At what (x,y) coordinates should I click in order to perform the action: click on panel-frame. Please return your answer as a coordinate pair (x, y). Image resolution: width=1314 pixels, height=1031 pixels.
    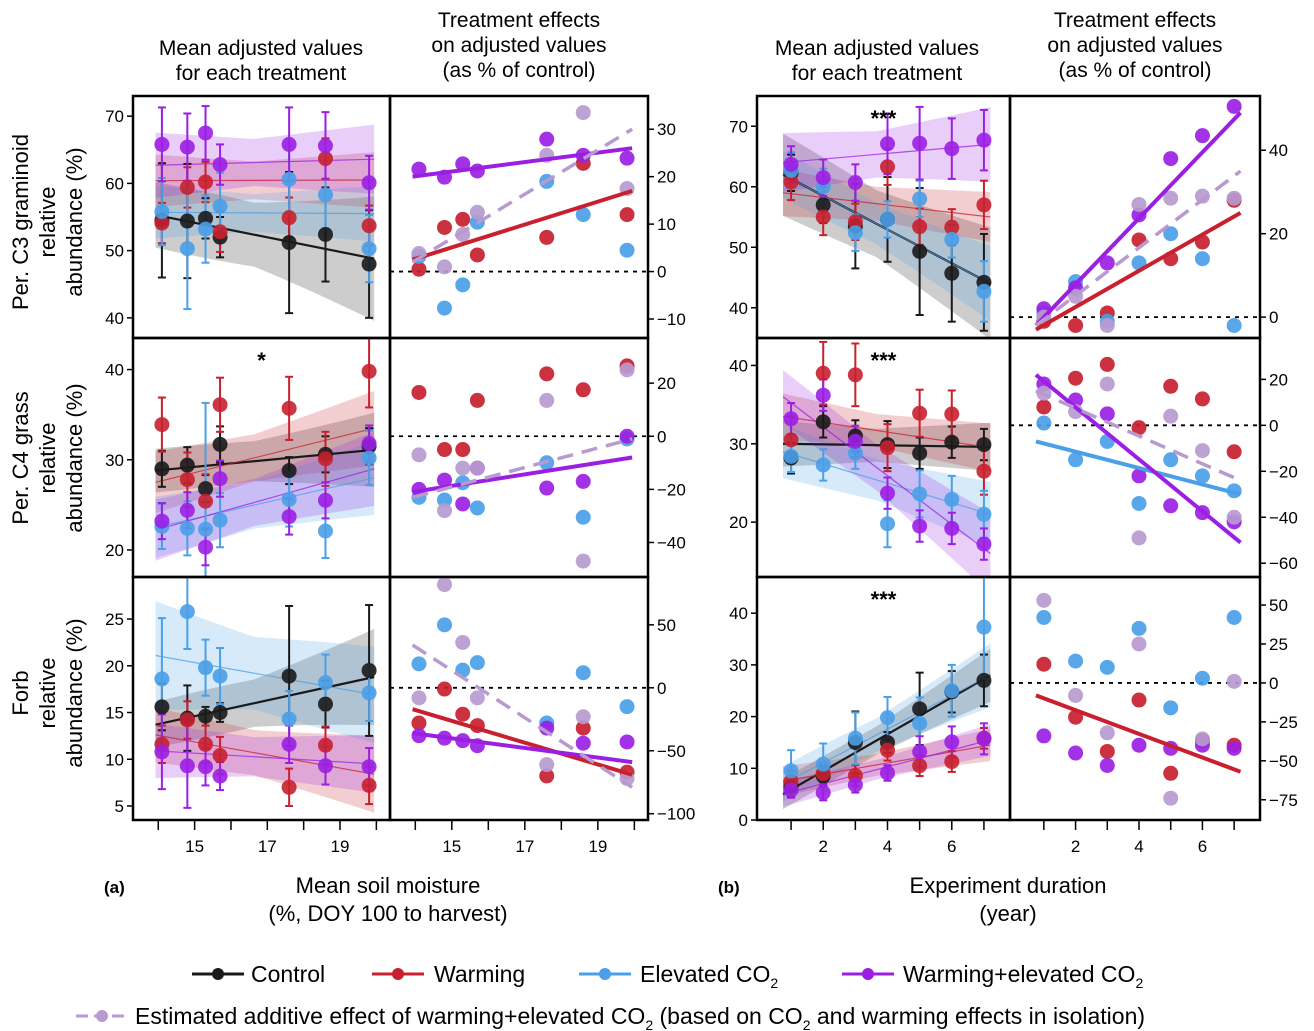
    Looking at the image, I should click on (519, 457).